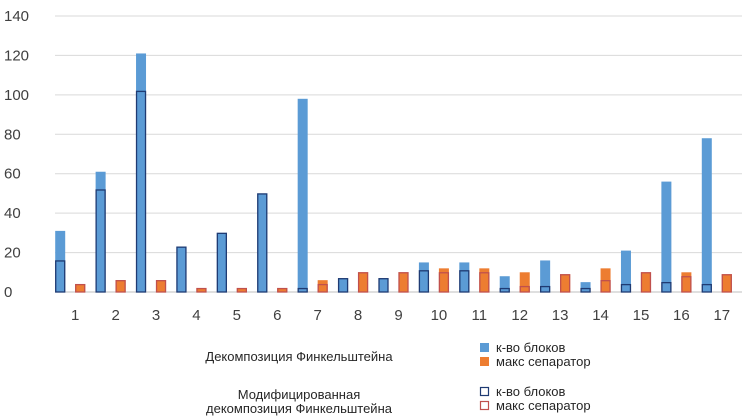  I want to click on x-tick-label: 13, so click(560, 315).